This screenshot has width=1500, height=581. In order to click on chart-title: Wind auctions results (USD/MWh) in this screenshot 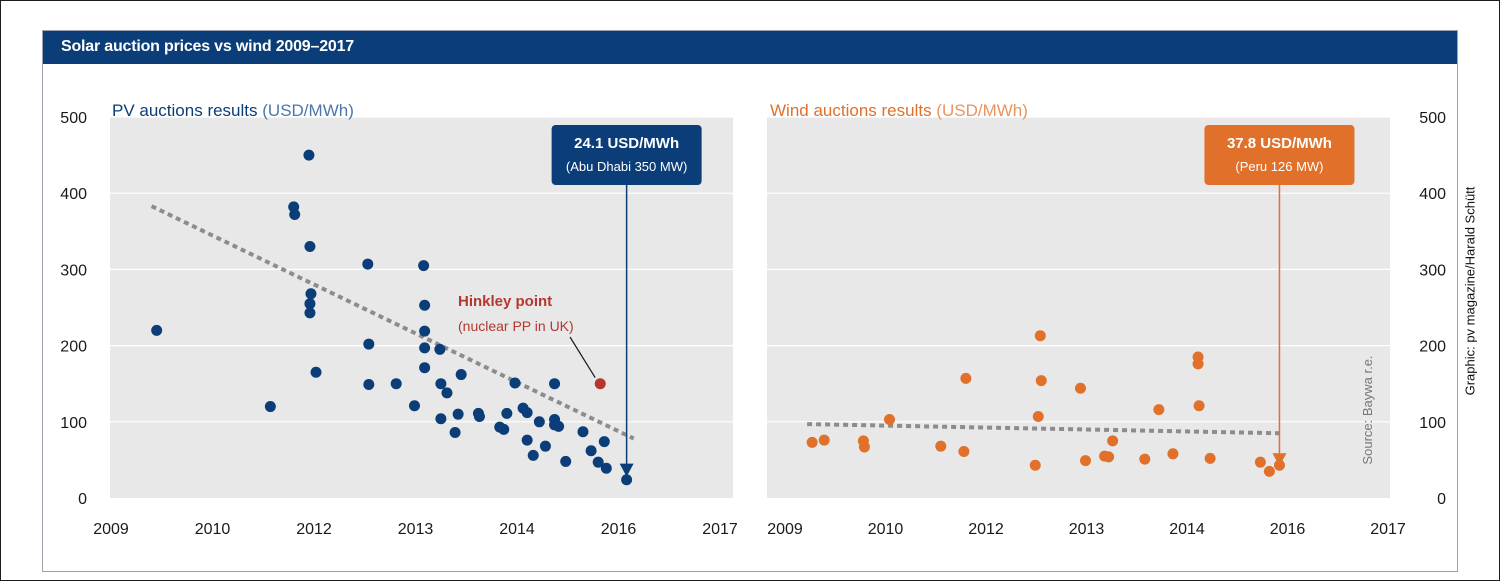, I will do `click(899, 110)`.